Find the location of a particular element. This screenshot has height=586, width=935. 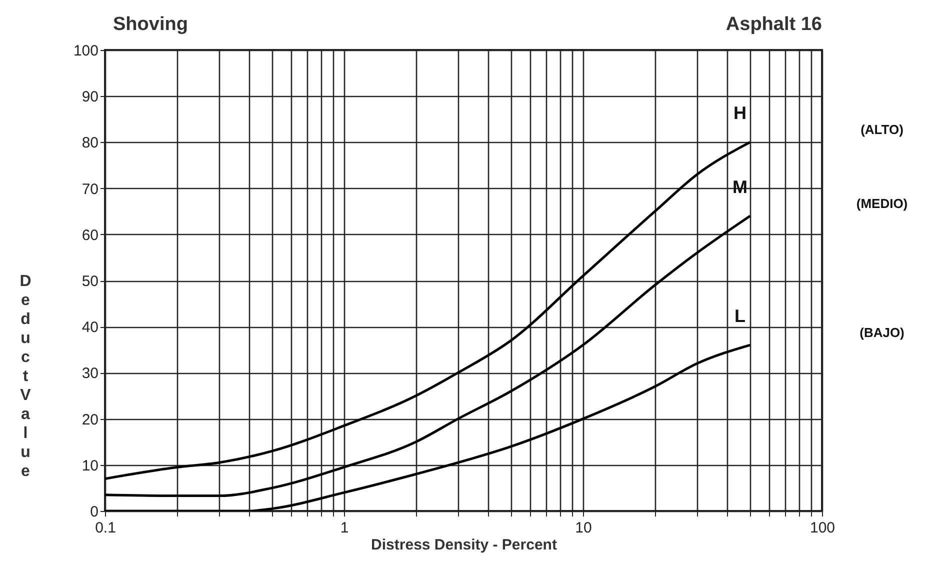

y-tick-label: 0 is located at coordinates (94, 512).